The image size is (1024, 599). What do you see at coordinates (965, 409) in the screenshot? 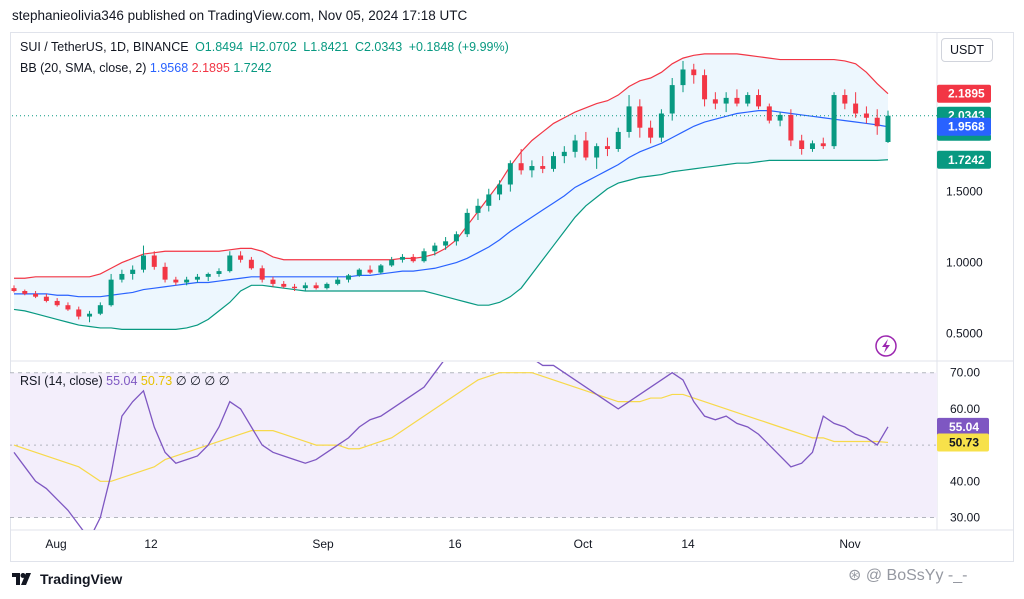
I see `rsi-tick-label: 60.00` at bounding box center [965, 409].